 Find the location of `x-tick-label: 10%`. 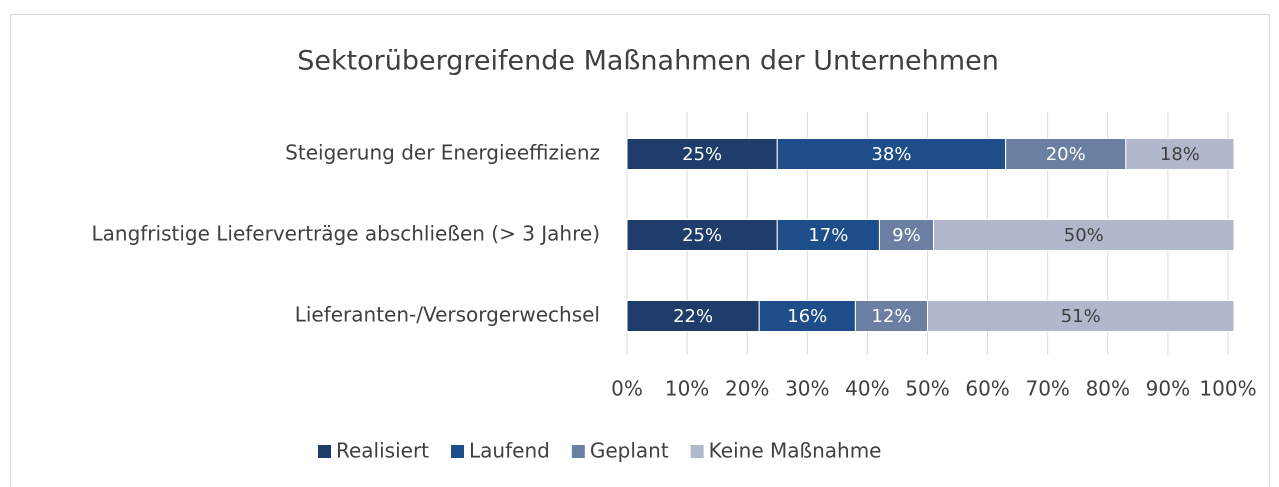

x-tick-label: 10% is located at coordinates (687, 389).